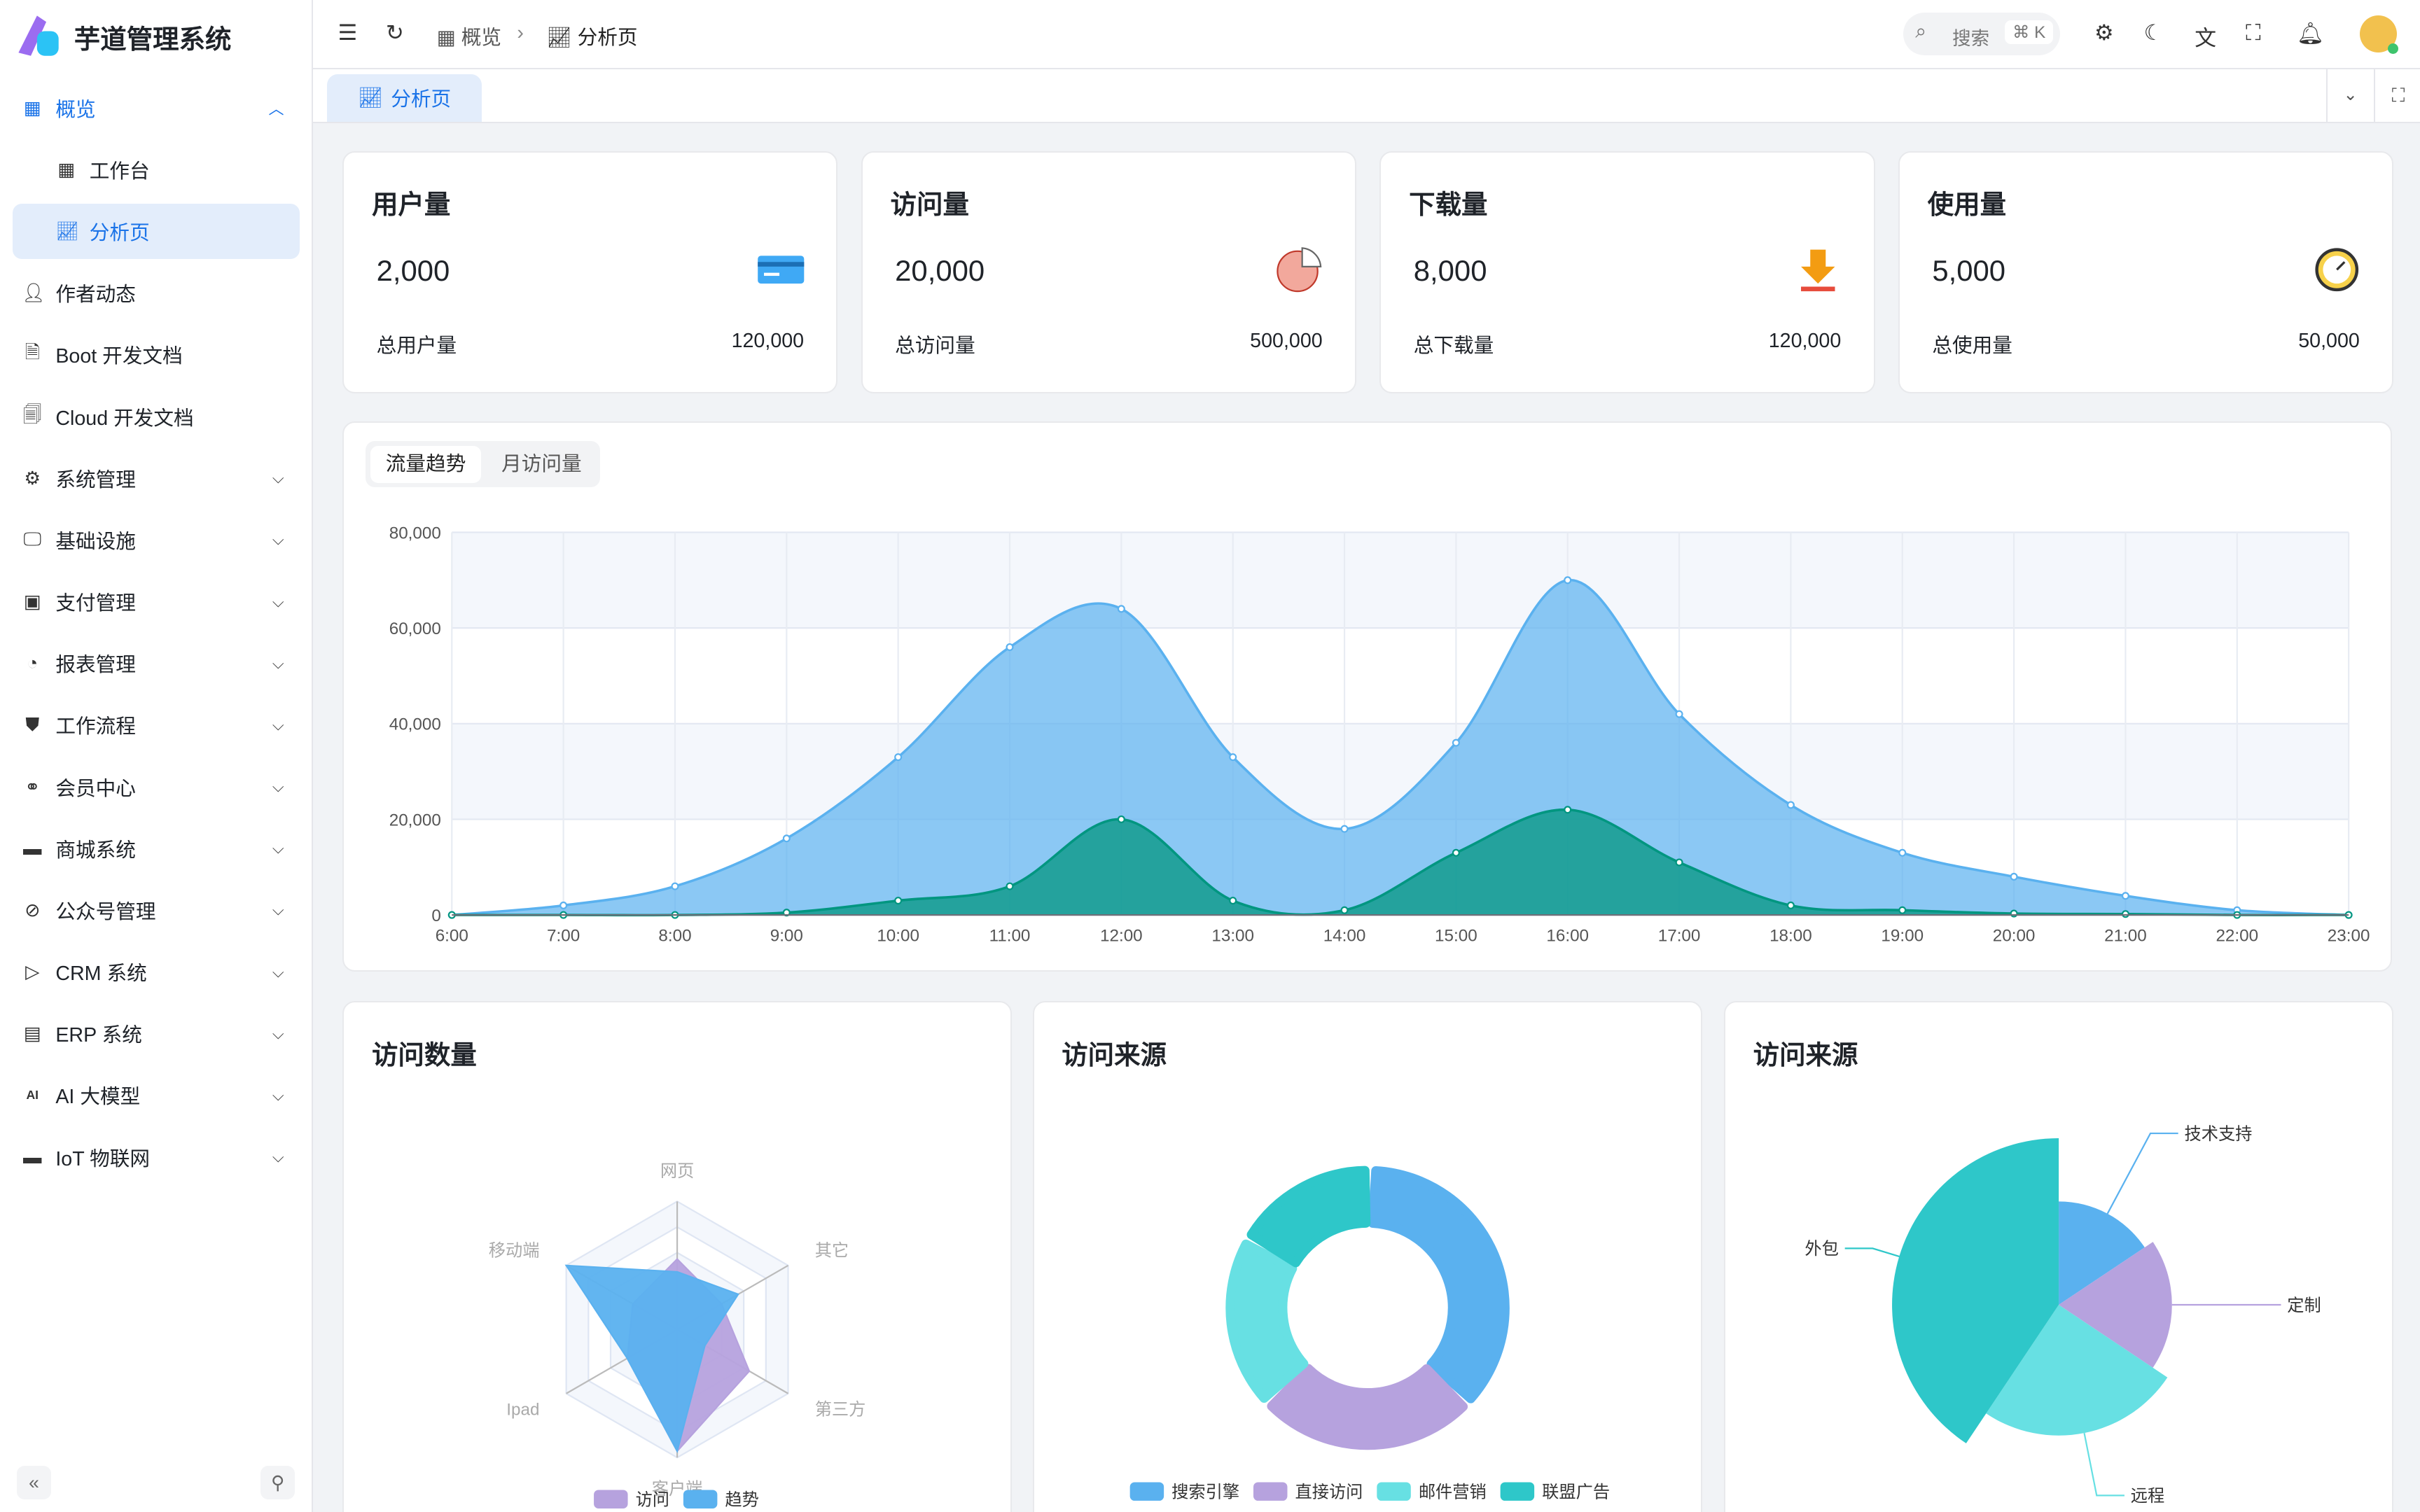  I want to click on stat-value: 2,000, so click(413, 271).